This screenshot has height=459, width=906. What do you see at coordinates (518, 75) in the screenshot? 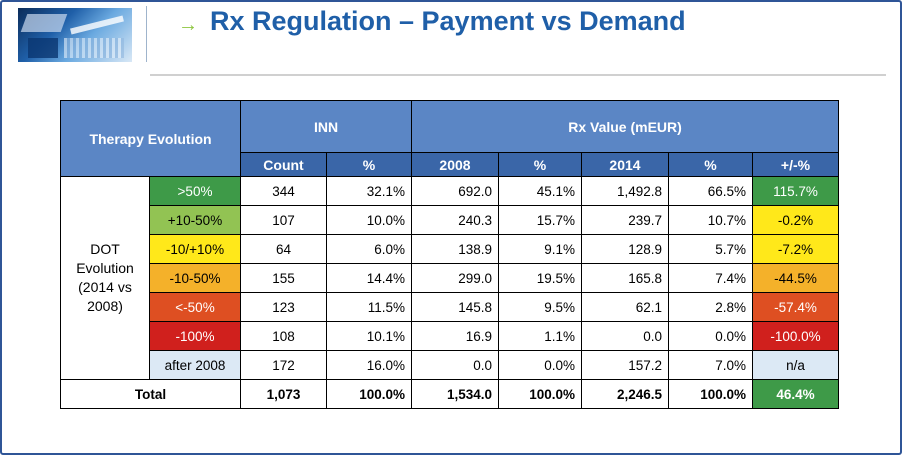
I see `header-rule` at bounding box center [518, 75].